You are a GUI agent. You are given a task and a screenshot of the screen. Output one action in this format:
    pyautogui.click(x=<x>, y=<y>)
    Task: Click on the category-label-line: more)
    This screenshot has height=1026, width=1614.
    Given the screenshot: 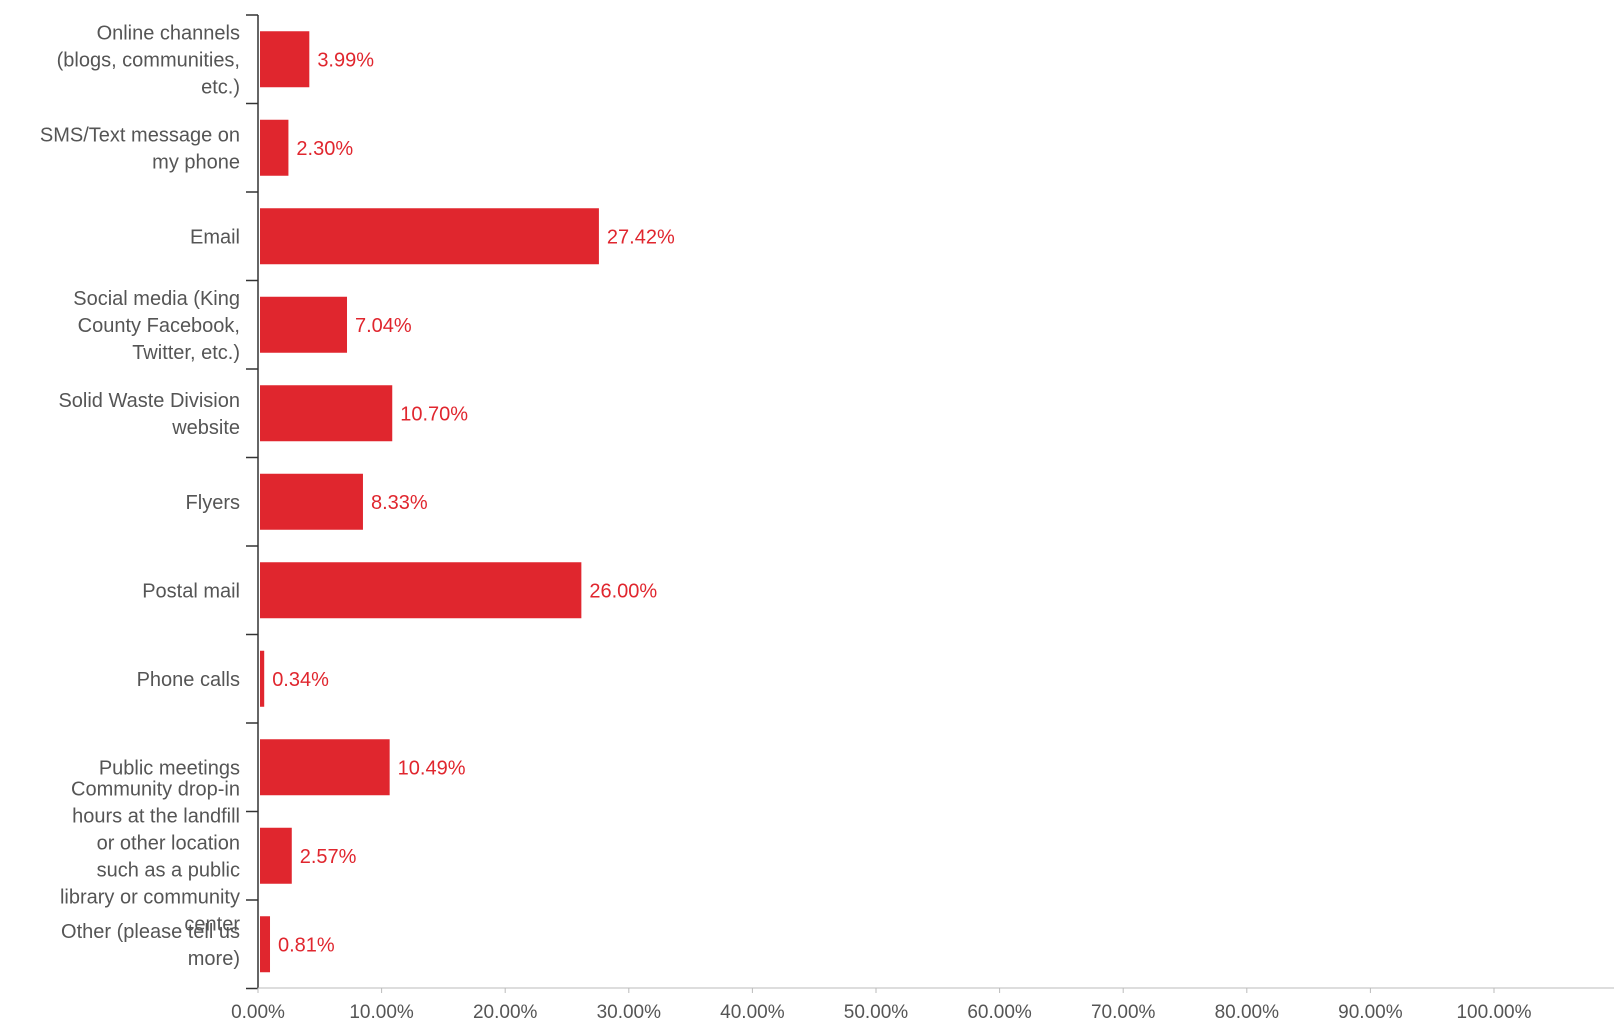 What is the action you would take?
    pyautogui.click(x=214, y=959)
    